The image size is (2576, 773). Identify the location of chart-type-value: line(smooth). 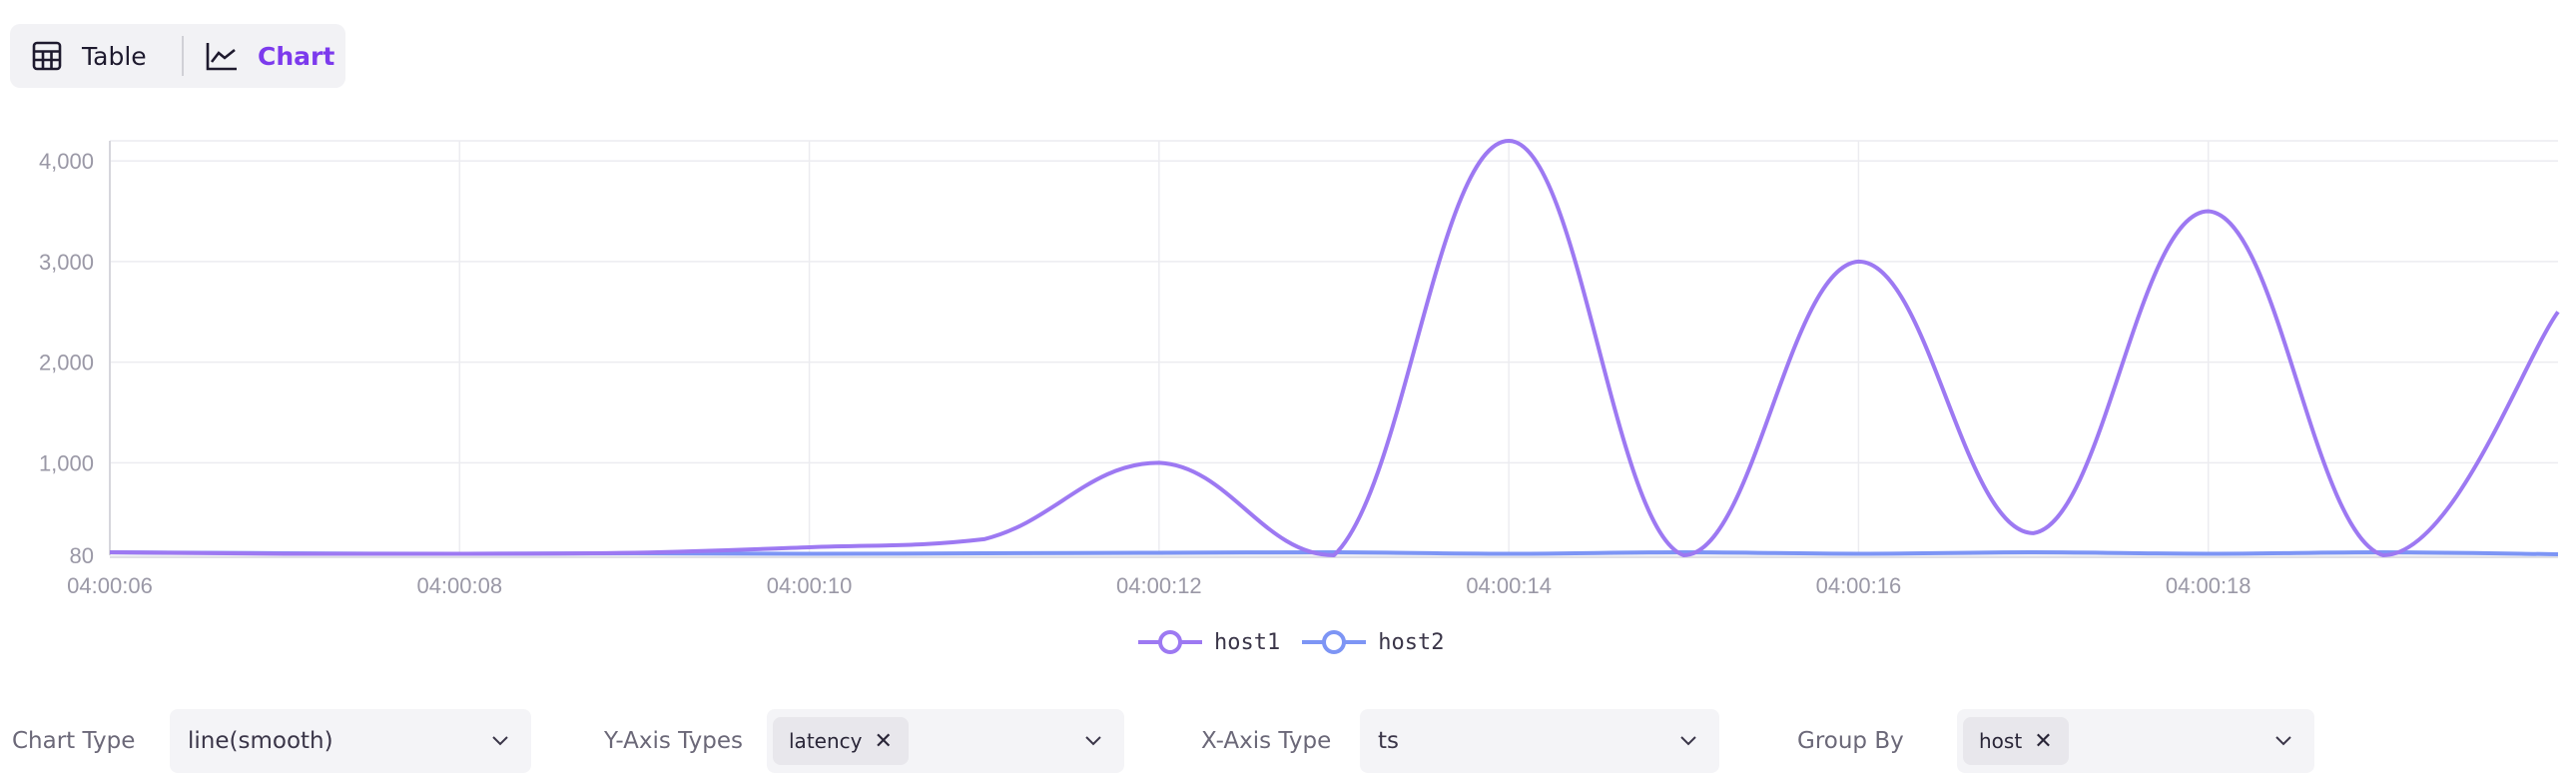
(260, 741).